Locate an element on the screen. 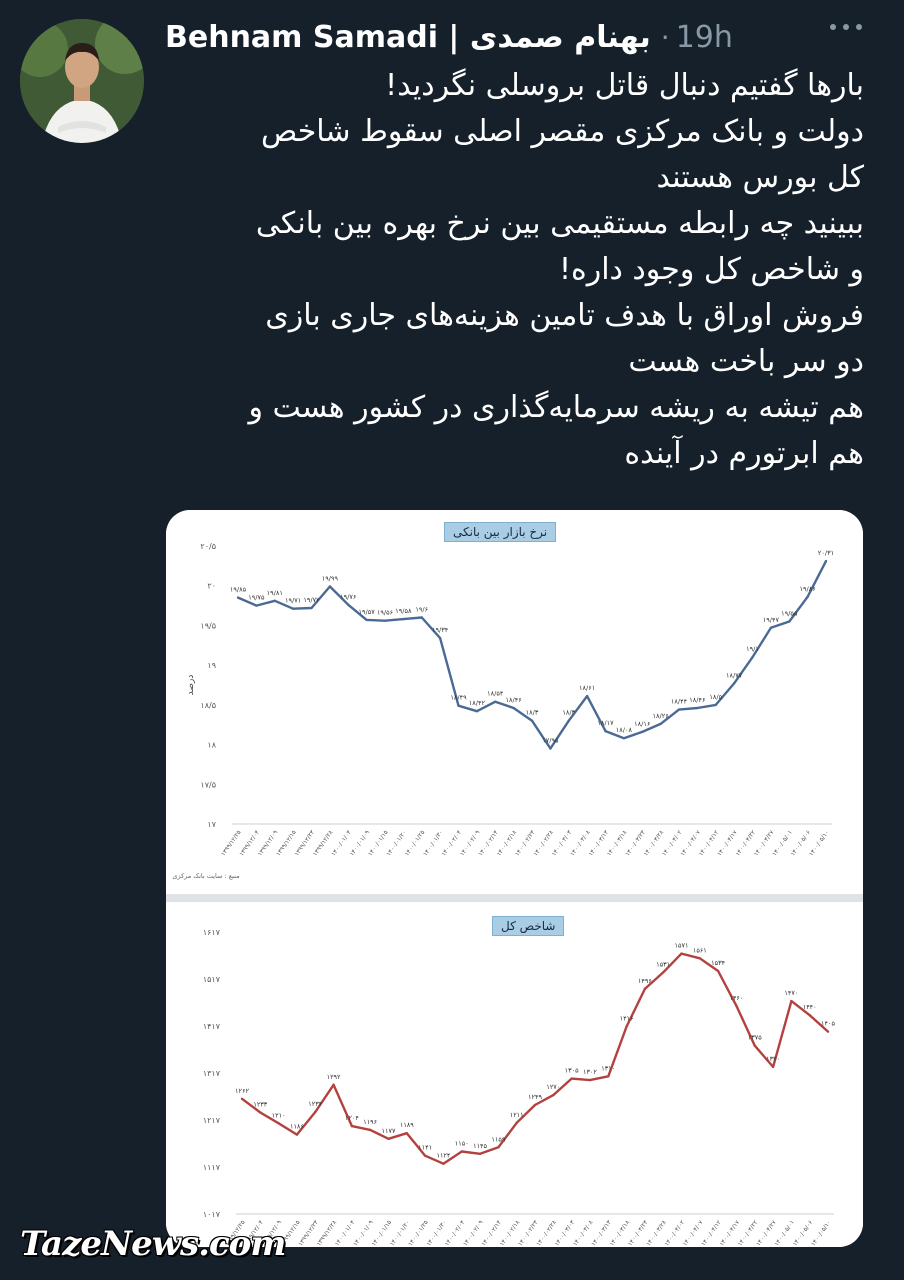 The height and width of the screenshot is (1280, 904). data-label: ۱۸/۴۶ is located at coordinates (697, 700).